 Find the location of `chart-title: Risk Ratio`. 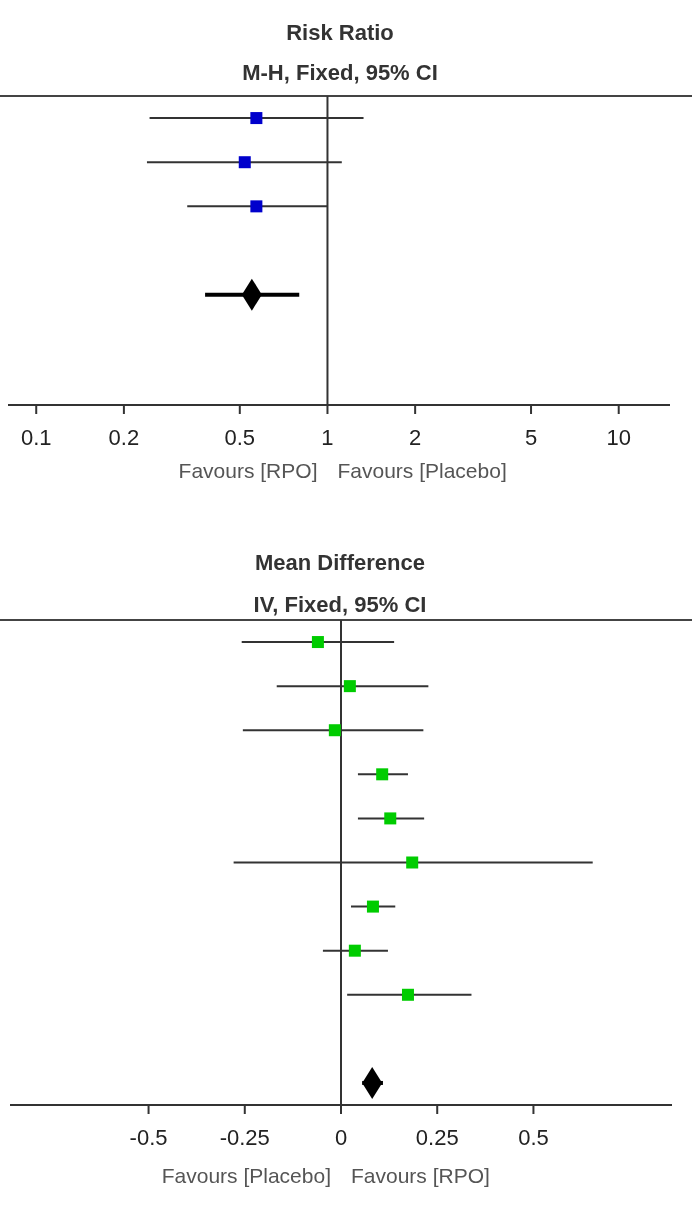

chart-title: Risk Ratio is located at coordinates (340, 32).